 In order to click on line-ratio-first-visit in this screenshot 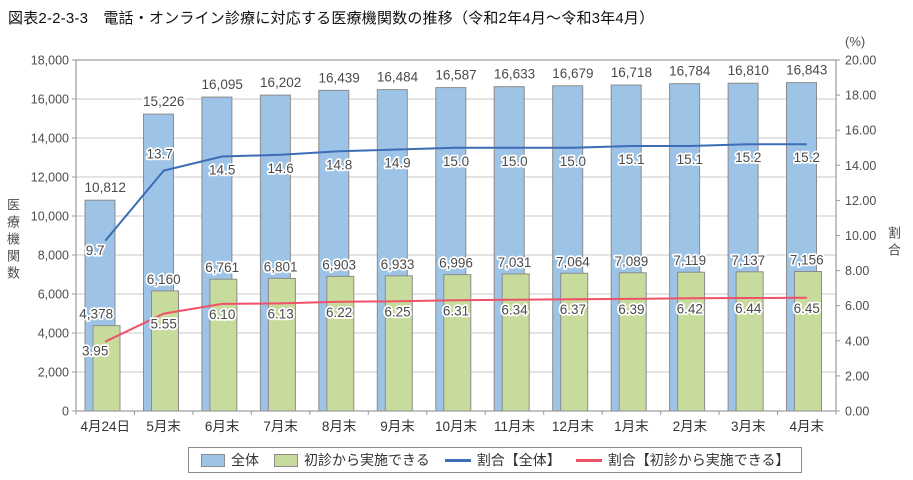, I will do `click(455, 319)`.